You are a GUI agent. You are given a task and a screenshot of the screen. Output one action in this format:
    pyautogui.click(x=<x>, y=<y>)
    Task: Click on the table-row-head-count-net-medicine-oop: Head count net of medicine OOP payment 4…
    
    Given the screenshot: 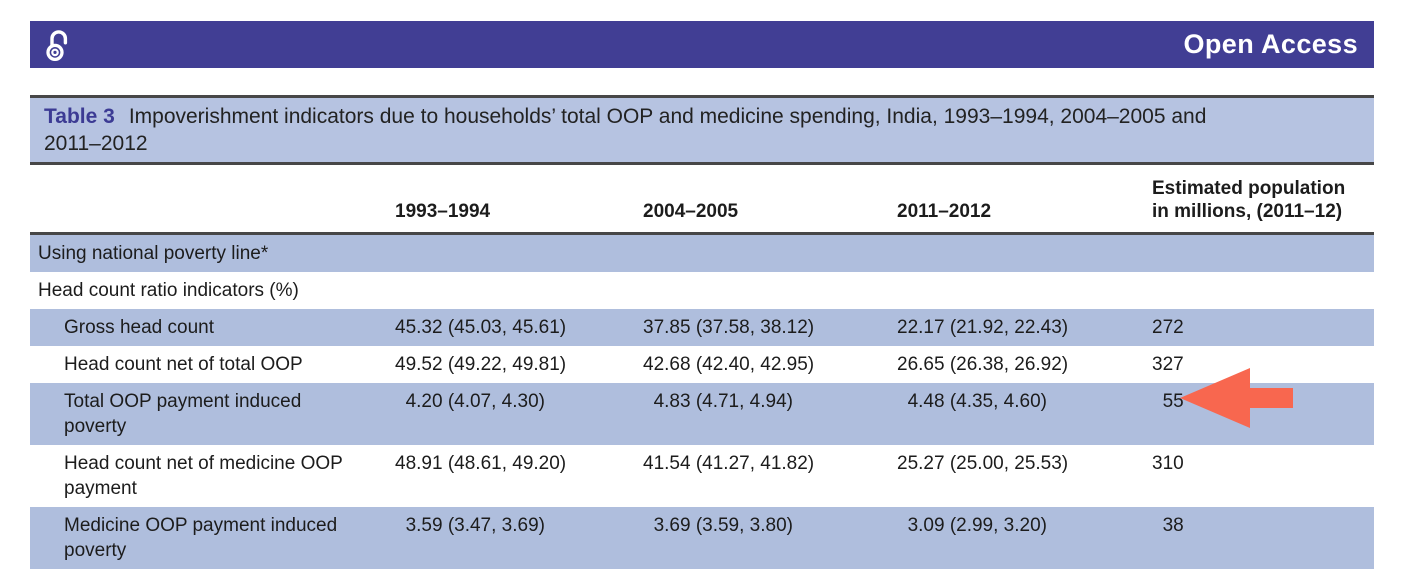 What is the action you would take?
    pyautogui.click(x=702, y=476)
    